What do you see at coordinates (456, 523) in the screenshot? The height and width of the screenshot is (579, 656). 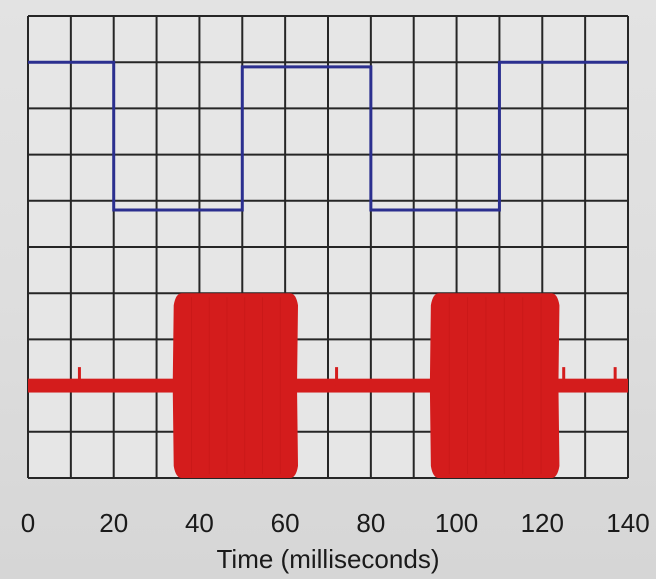 I see `x-tick-label: 100` at bounding box center [456, 523].